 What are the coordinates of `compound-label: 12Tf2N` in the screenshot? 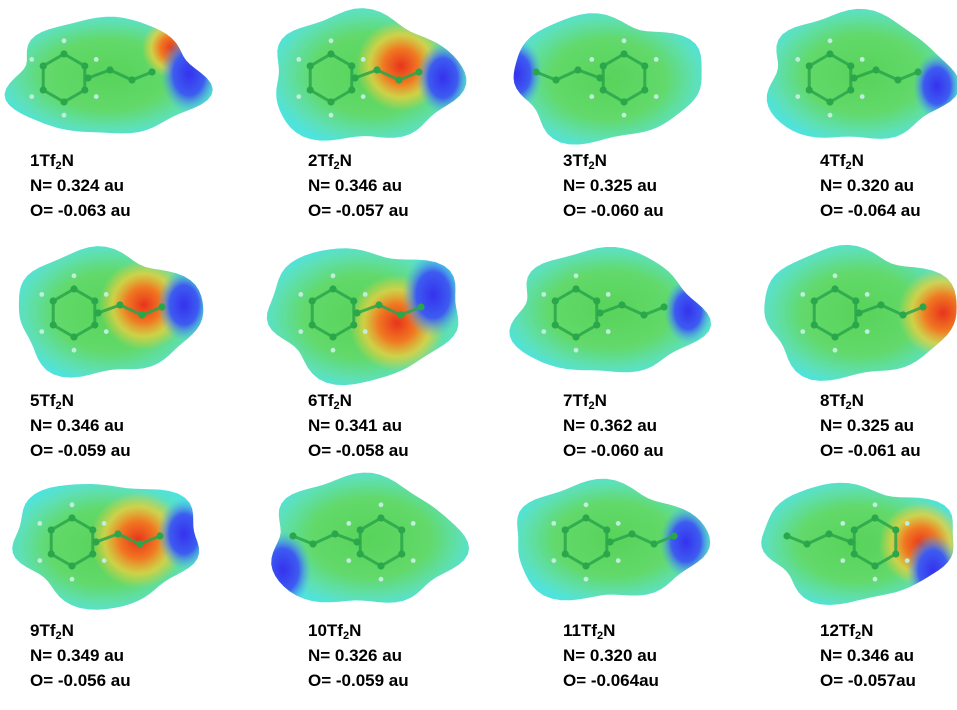 It's located at (868, 630).